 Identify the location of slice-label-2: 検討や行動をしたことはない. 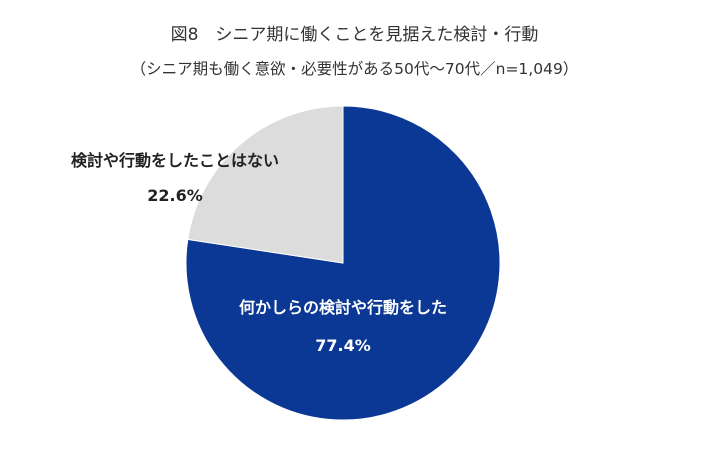
(175, 160).